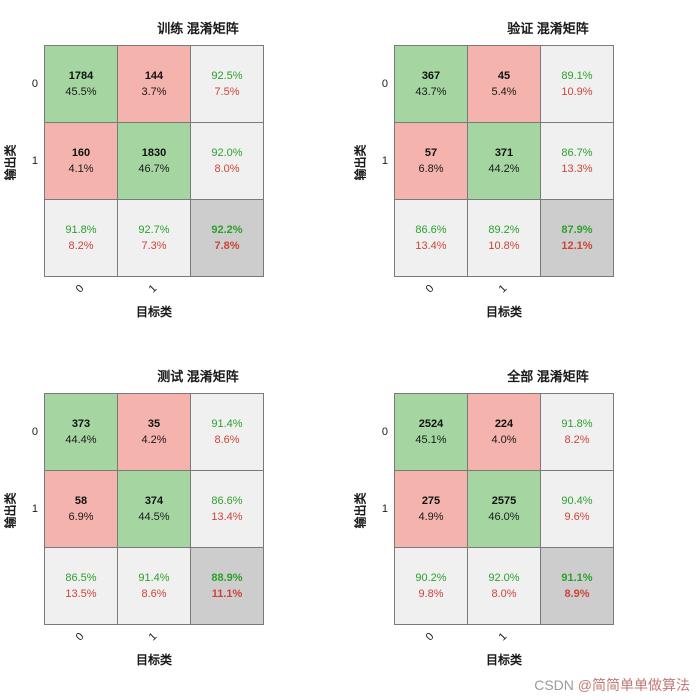  What do you see at coordinates (577, 577) in the screenshot?
I see `cell-percent-correct: 91.1%` at bounding box center [577, 577].